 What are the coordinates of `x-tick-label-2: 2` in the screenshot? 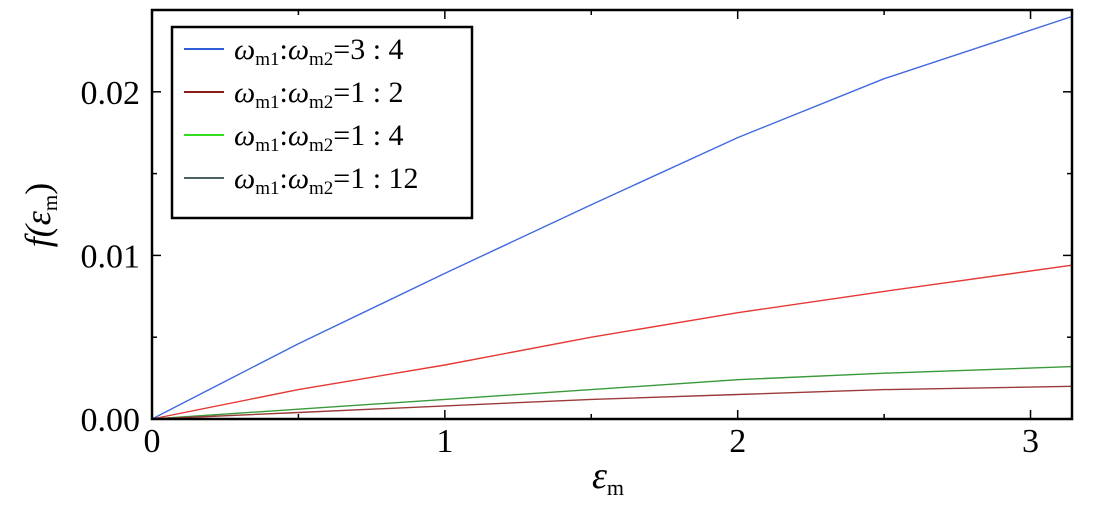 It's located at (737, 441).